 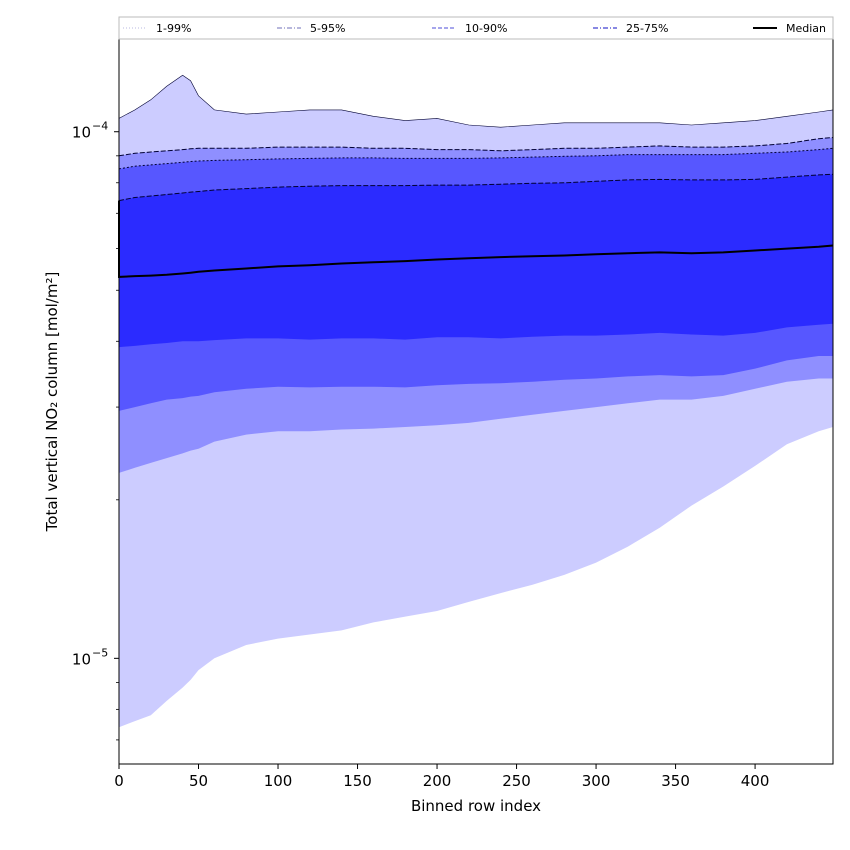 What do you see at coordinates (806, 28) in the screenshot?
I see `legend-label: Median` at bounding box center [806, 28].